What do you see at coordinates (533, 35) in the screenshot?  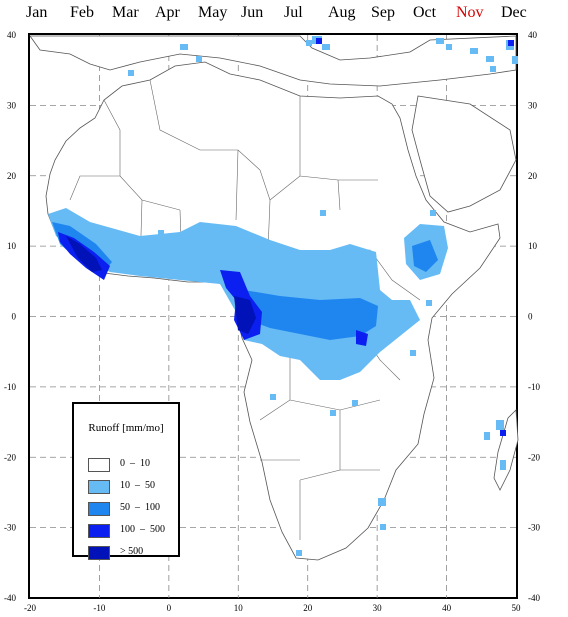 I see `y-tick-label-right: 40` at bounding box center [533, 35].